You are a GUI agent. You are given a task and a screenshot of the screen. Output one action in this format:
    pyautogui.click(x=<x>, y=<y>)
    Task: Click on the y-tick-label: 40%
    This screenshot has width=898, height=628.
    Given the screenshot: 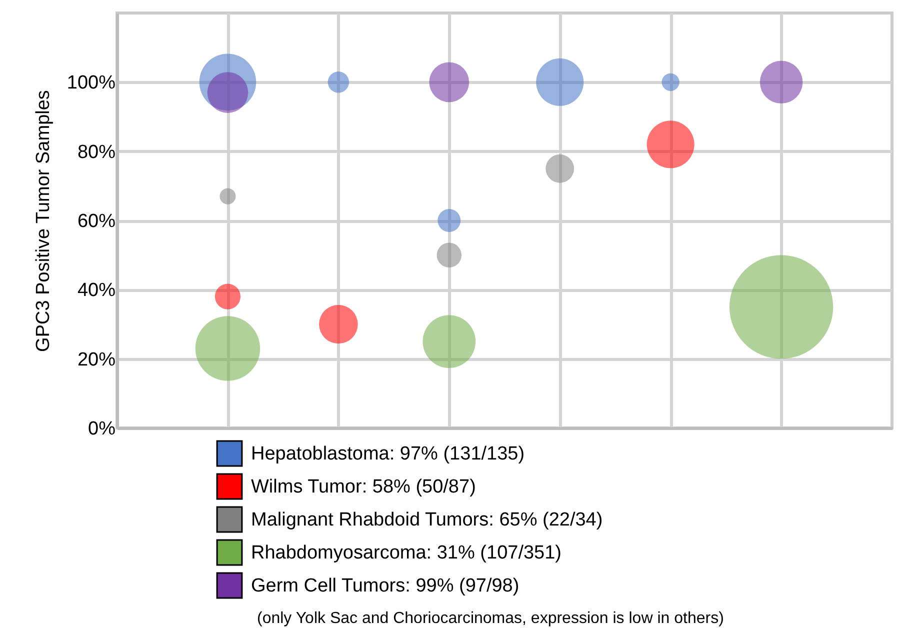 What is the action you would take?
    pyautogui.click(x=96, y=291)
    